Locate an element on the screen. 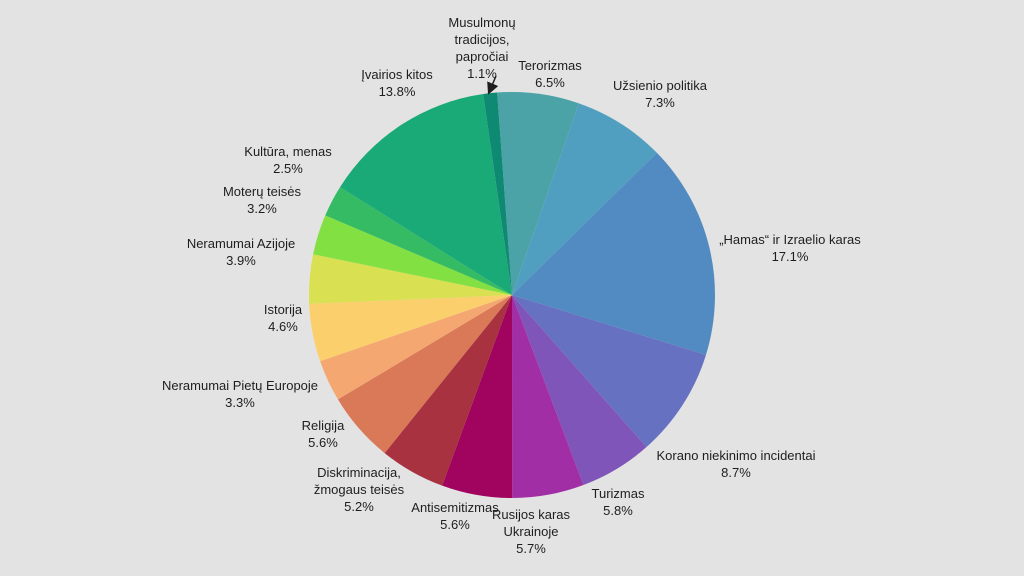 The width and height of the screenshot is (1024, 576). slice-label-ivairios-kitos: Įvairios kitos 13.8% is located at coordinates (397, 83).